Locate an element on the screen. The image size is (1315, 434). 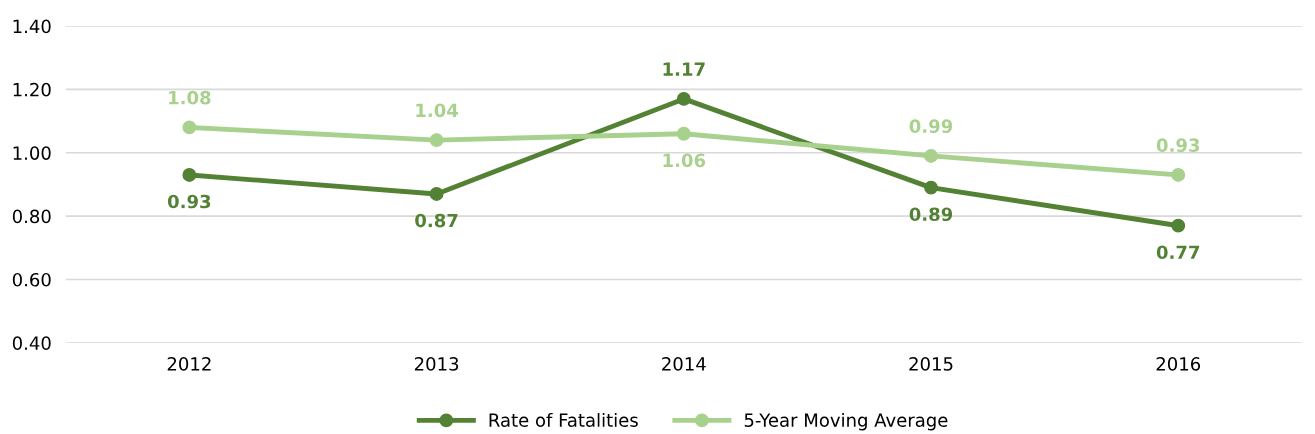
x-tick-label: 2015 is located at coordinates (931, 364).